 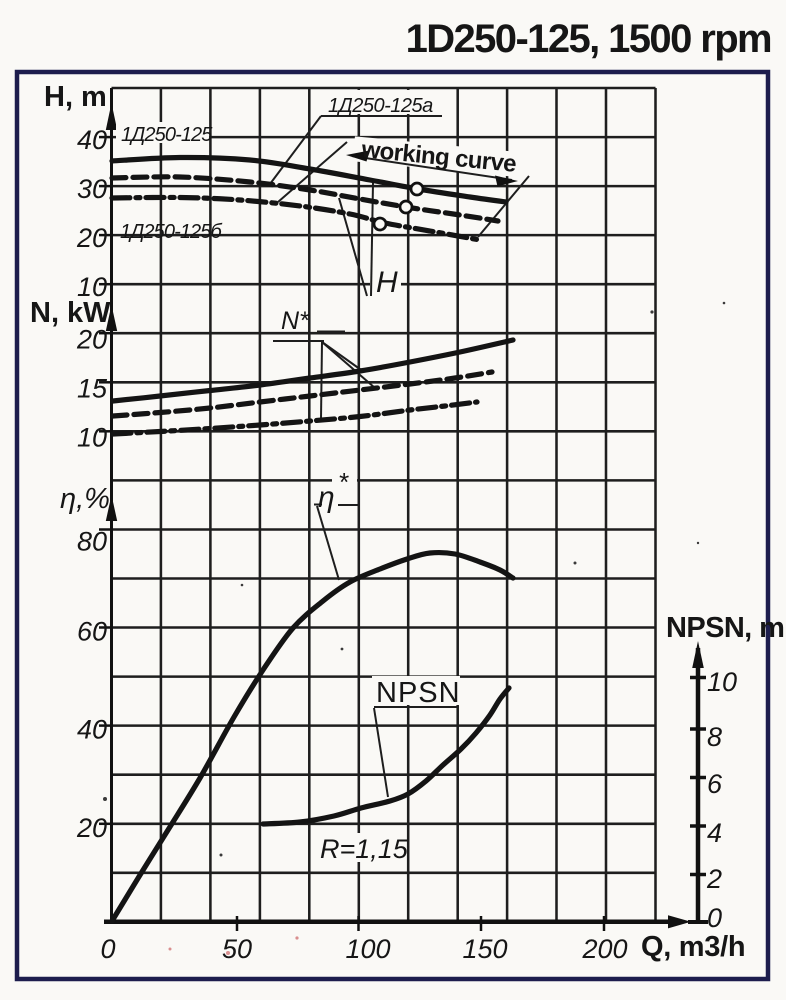 I want to click on svg-text: NPSN, so click(x=418, y=693).